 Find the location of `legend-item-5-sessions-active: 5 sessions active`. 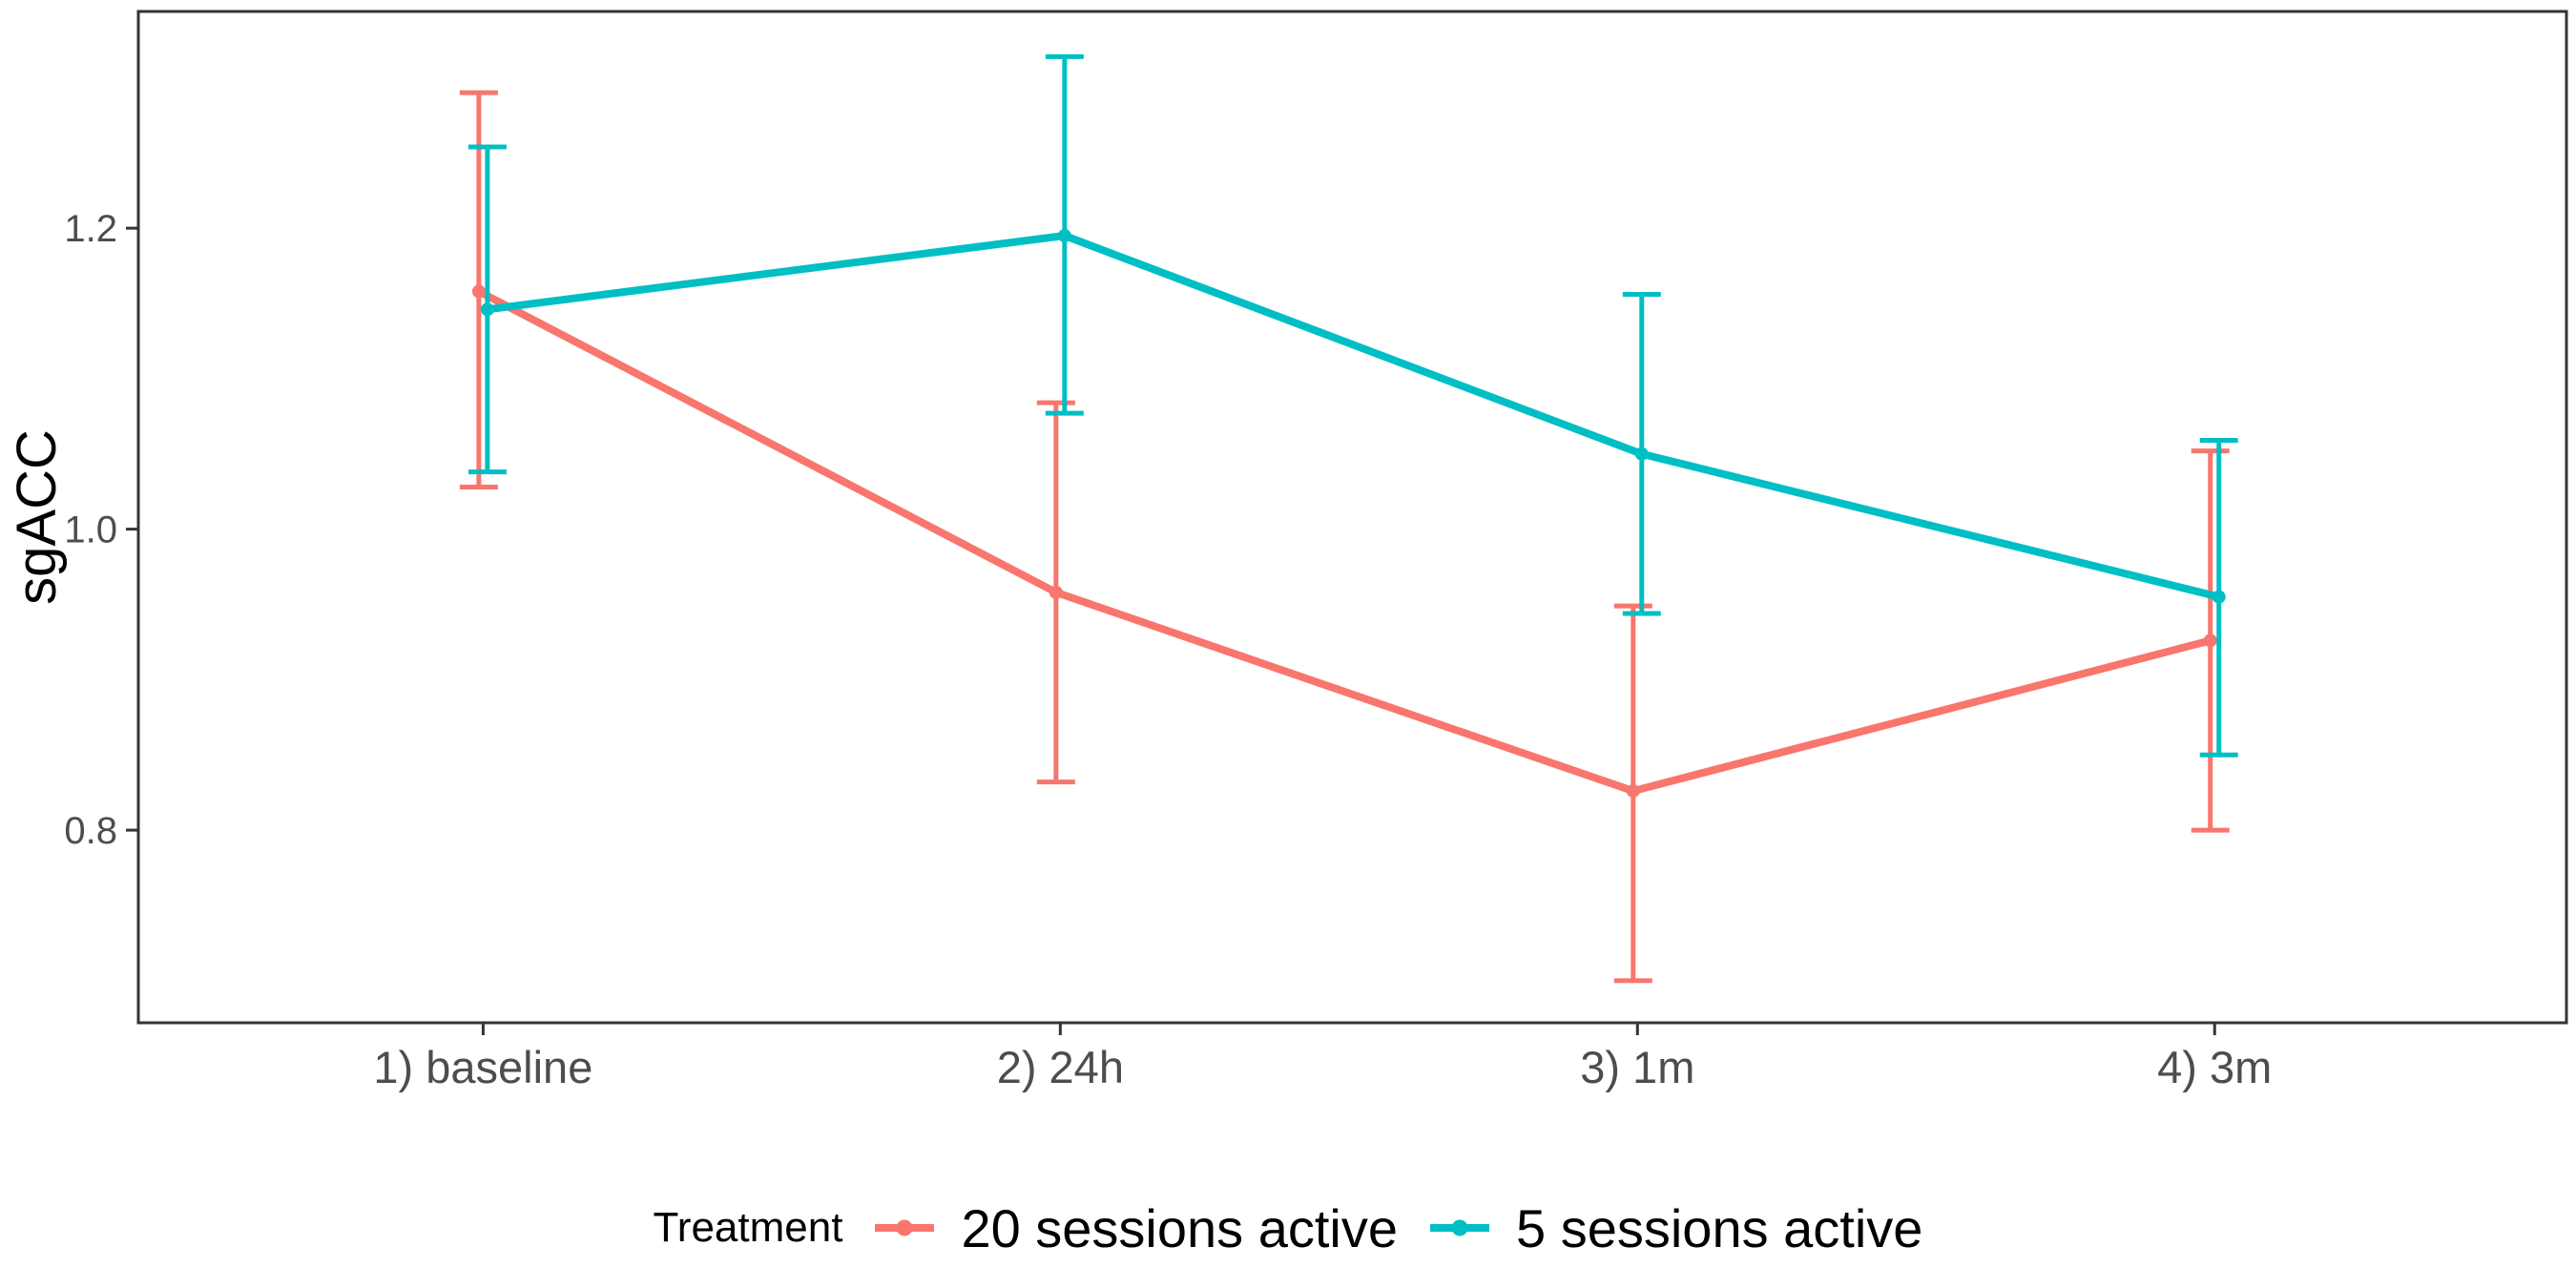

legend-item-5-sessions-active: 5 sessions active is located at coordinates (1676, 1228).